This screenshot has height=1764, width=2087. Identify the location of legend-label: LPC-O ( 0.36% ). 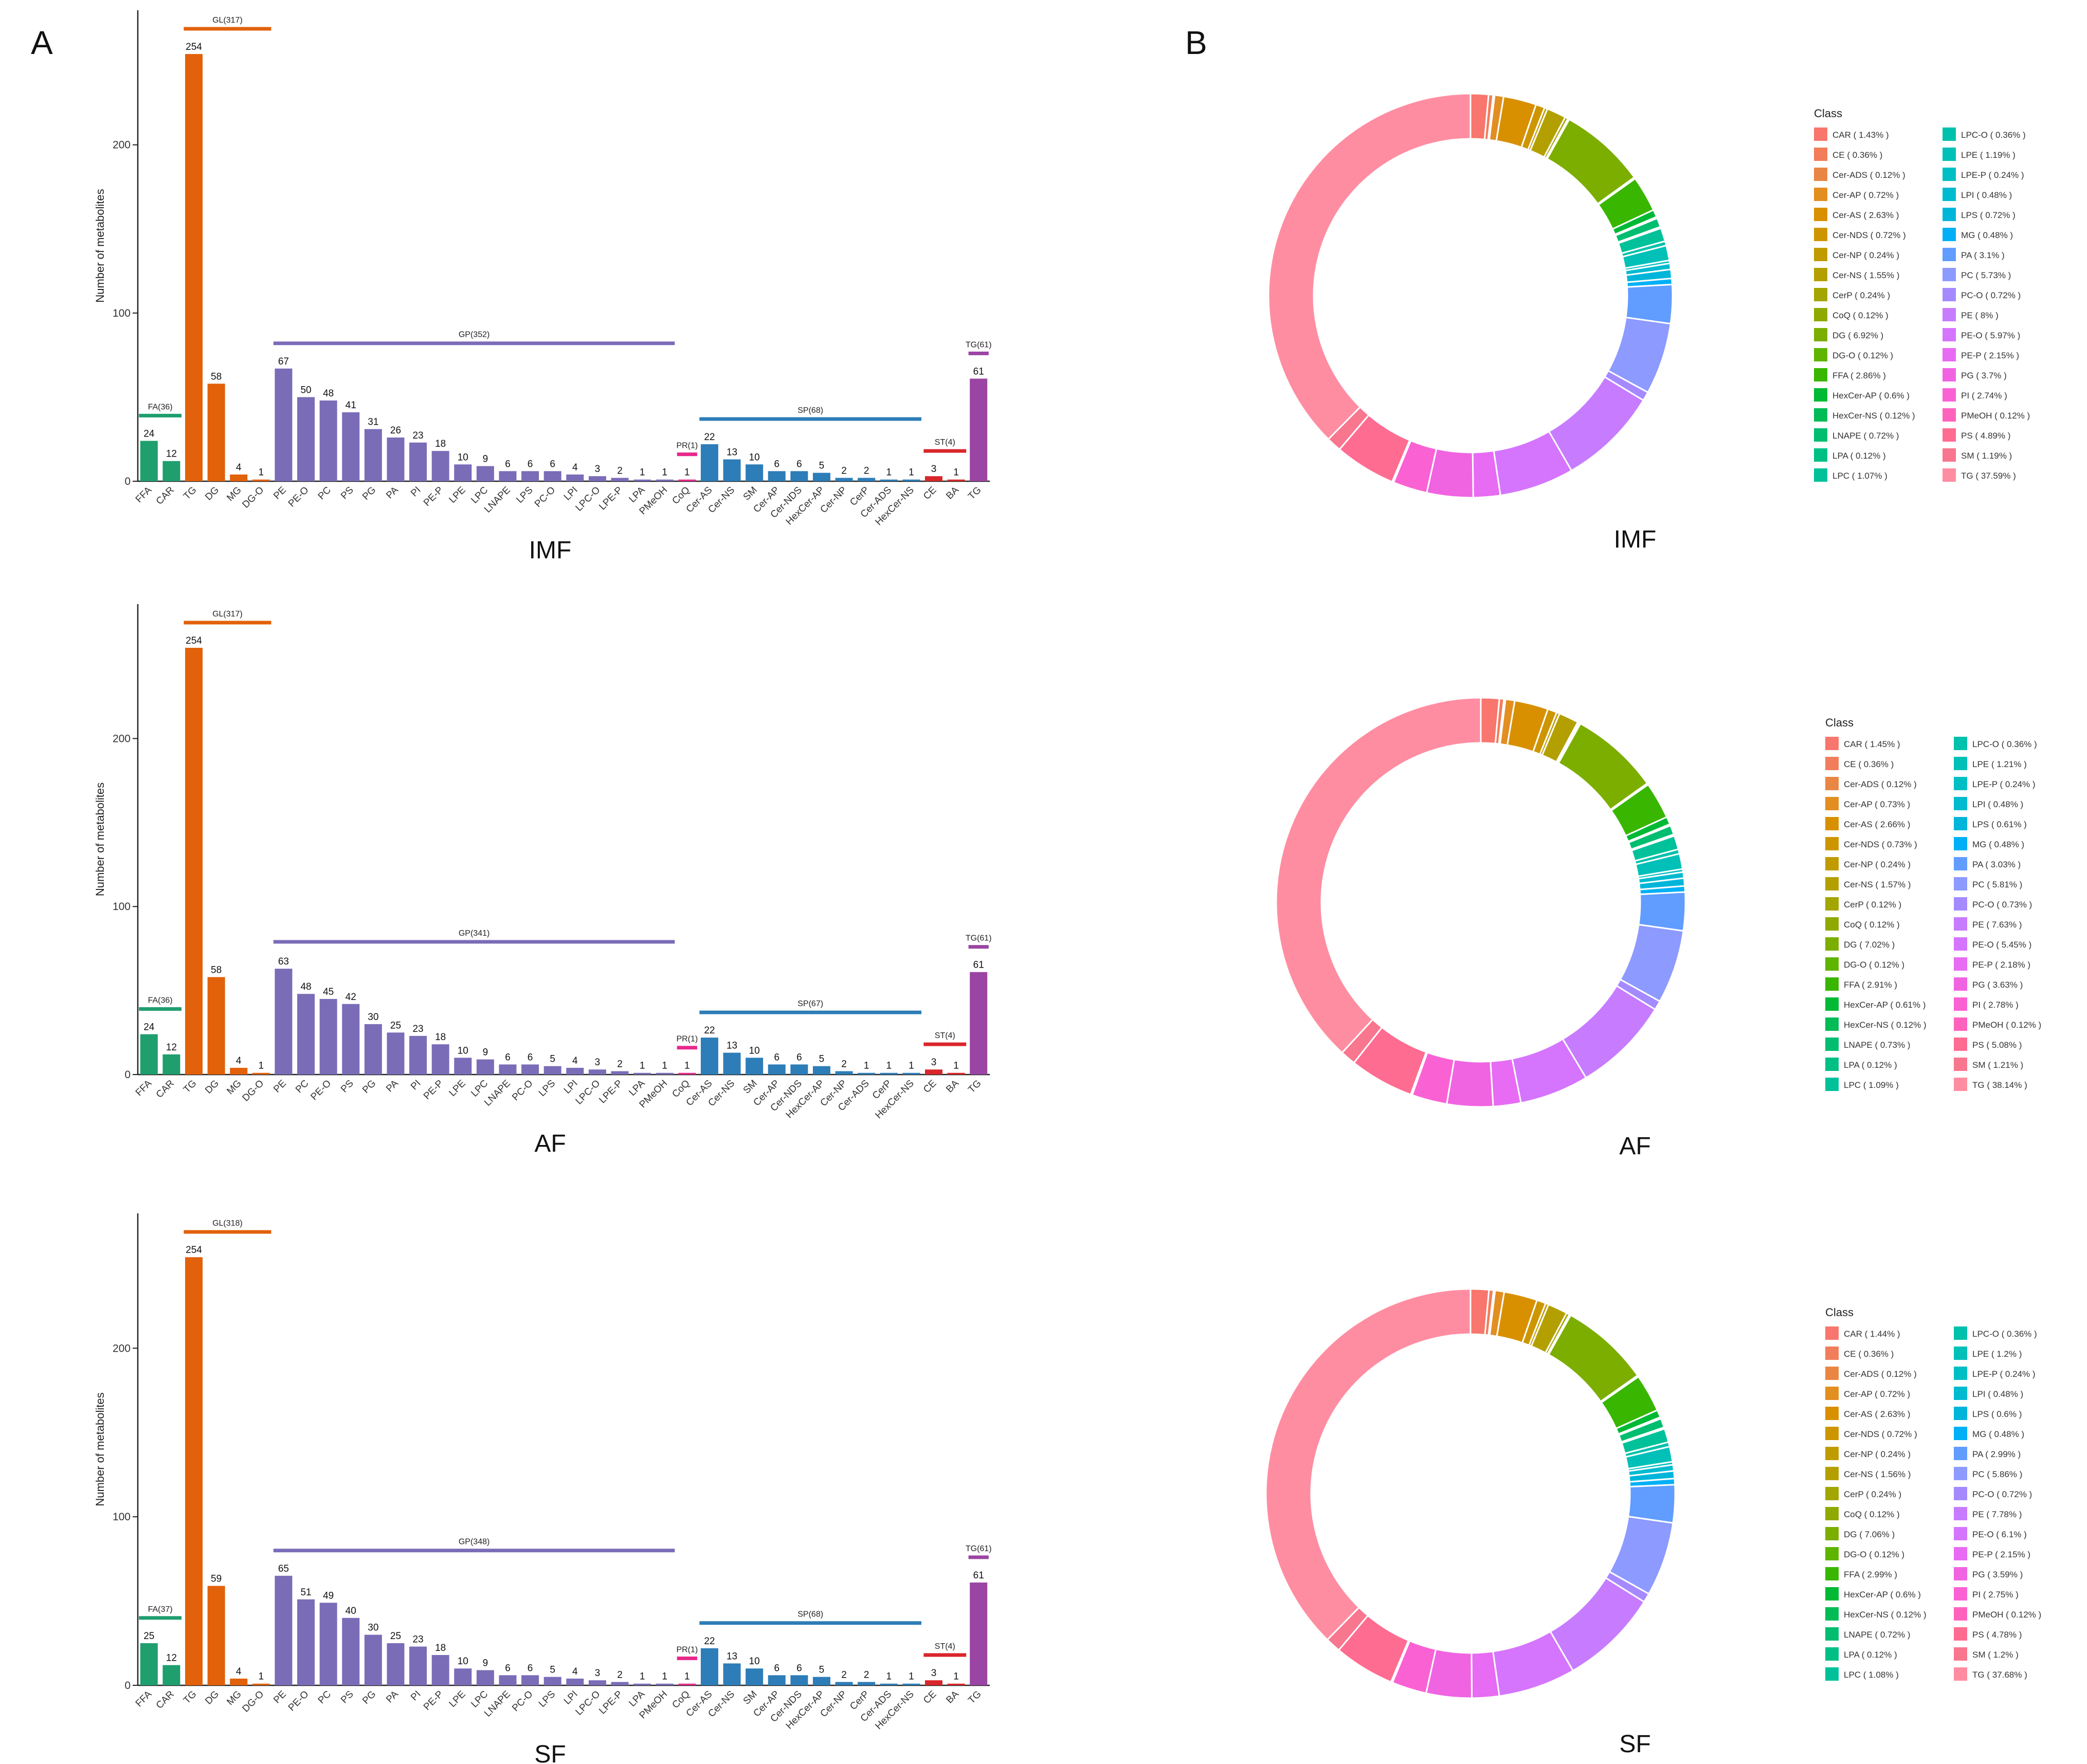
(2005, 744).